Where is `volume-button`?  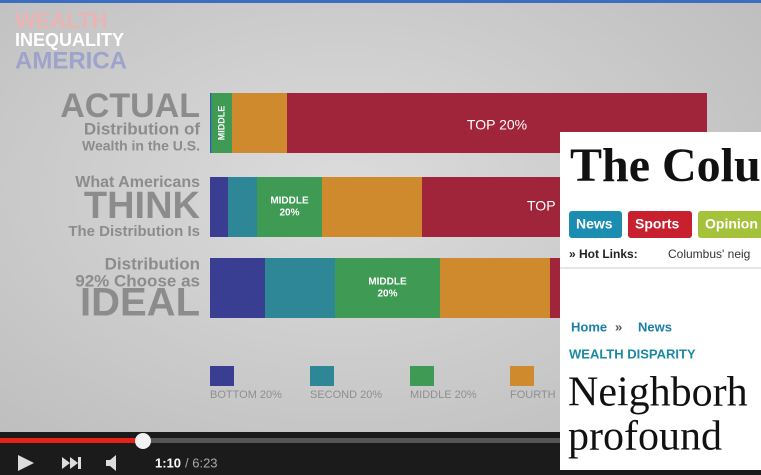 volume-button is located at coordinates (111, 463).